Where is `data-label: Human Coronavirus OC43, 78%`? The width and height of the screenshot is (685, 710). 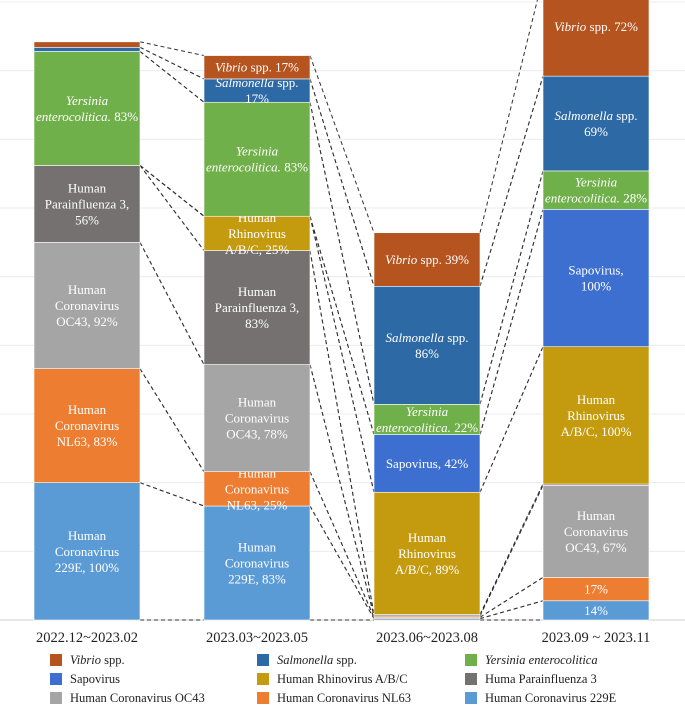 data-label: Human Coronavirus OC43, 78% is located at coordinates (257, 418).